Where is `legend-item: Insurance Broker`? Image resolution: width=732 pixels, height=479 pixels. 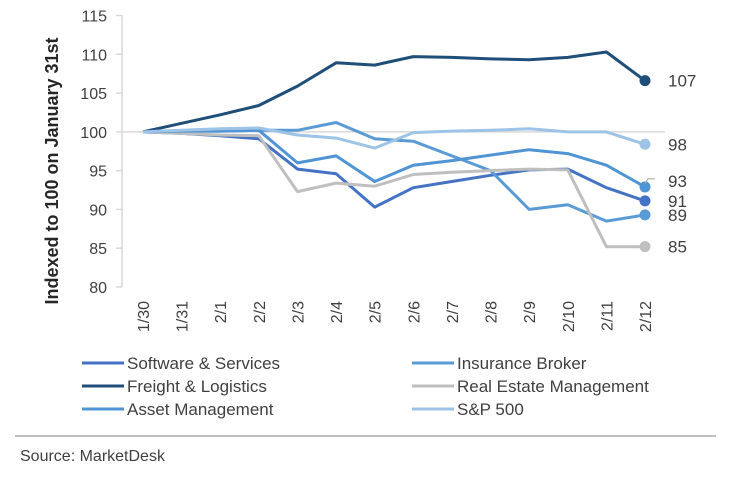 legend-item: Insurance Broker is located at coordinates (499, 363).